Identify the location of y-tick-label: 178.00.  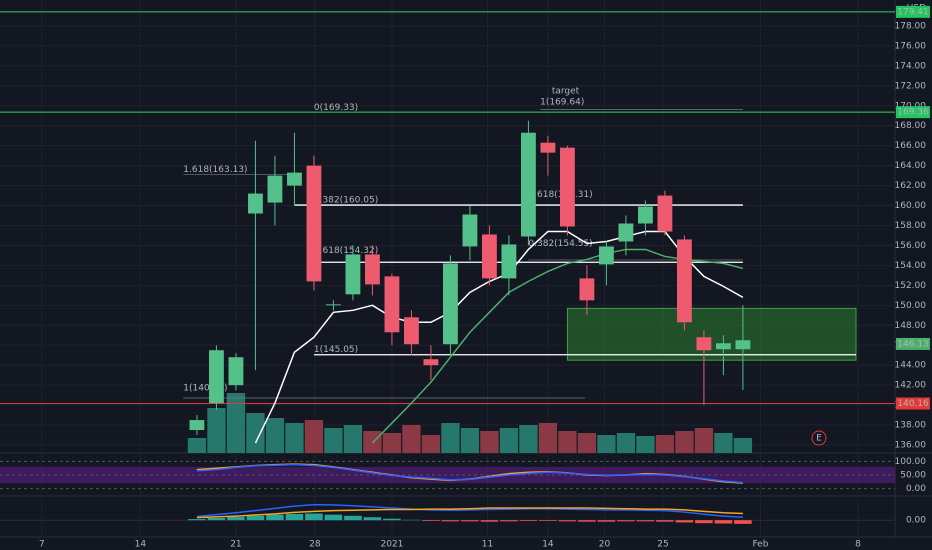
(911, 26).